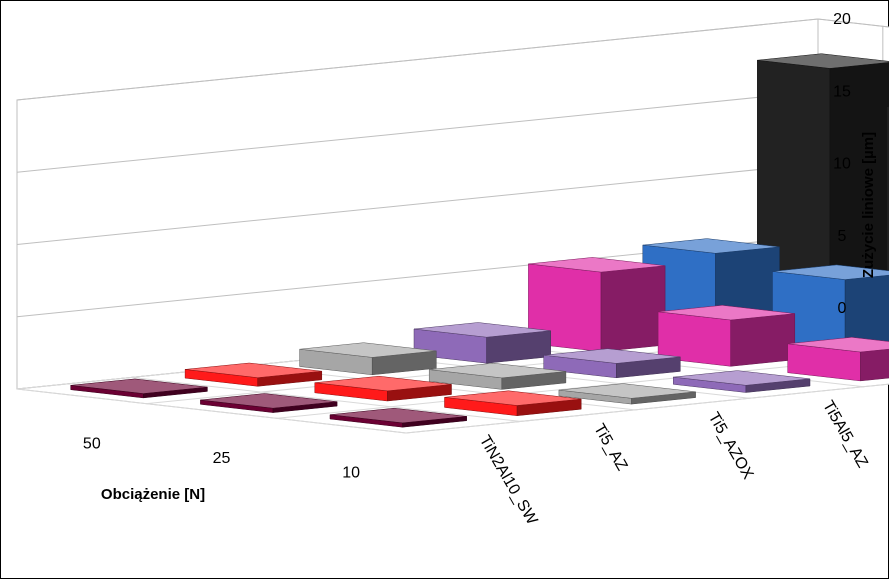 The height and width of the screenshot is (579, 889). What do you see at coordinates (842, 19) in the screenshot?
I see `y-tick-label: 20` at bounding box center [842, 19].